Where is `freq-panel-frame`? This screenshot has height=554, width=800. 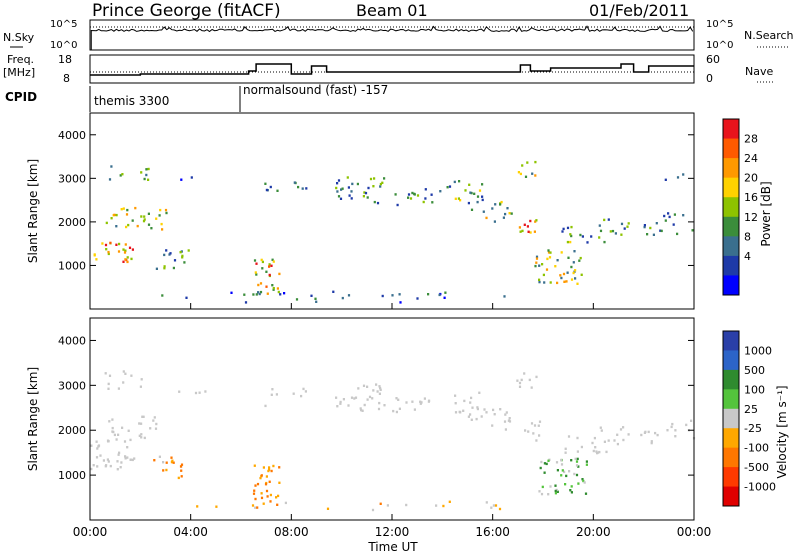 freq-panel-frame is located at coordinates (392, 69).